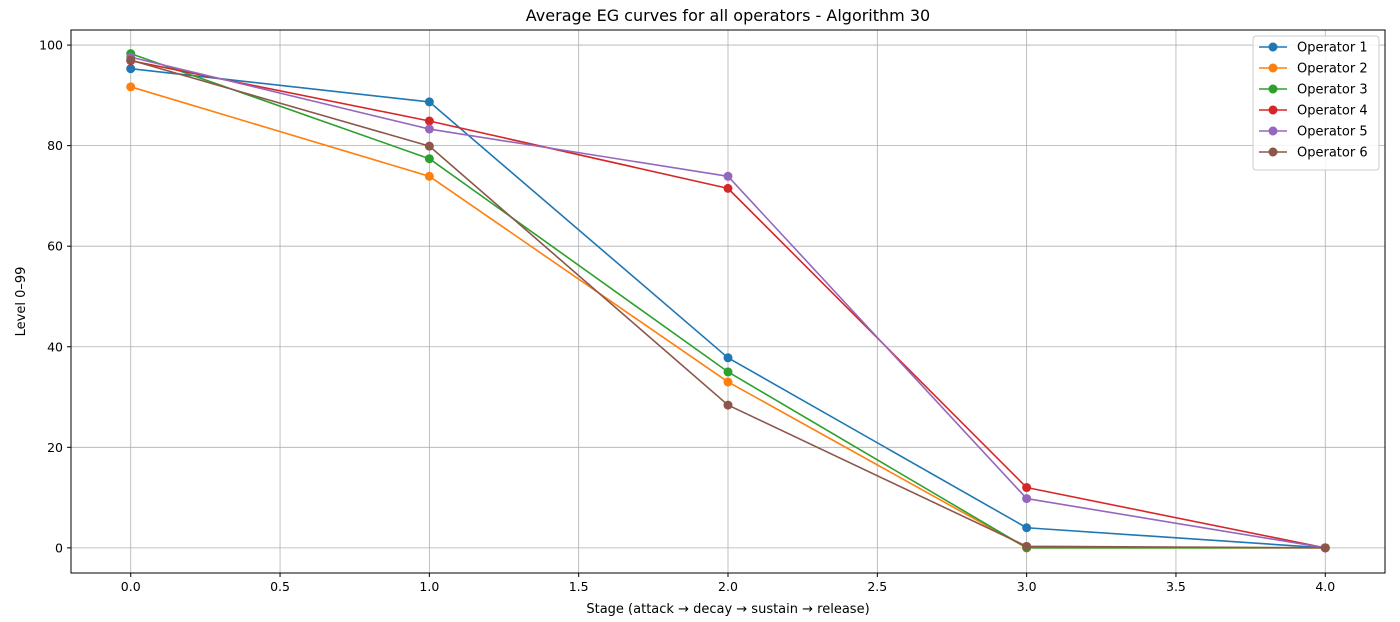 Image resolution: width=1400 pixels, height=622 pixels. Describe the element at coordinates (51, 45) in the screenshot. I see `y-tick-label: 100` at that location.